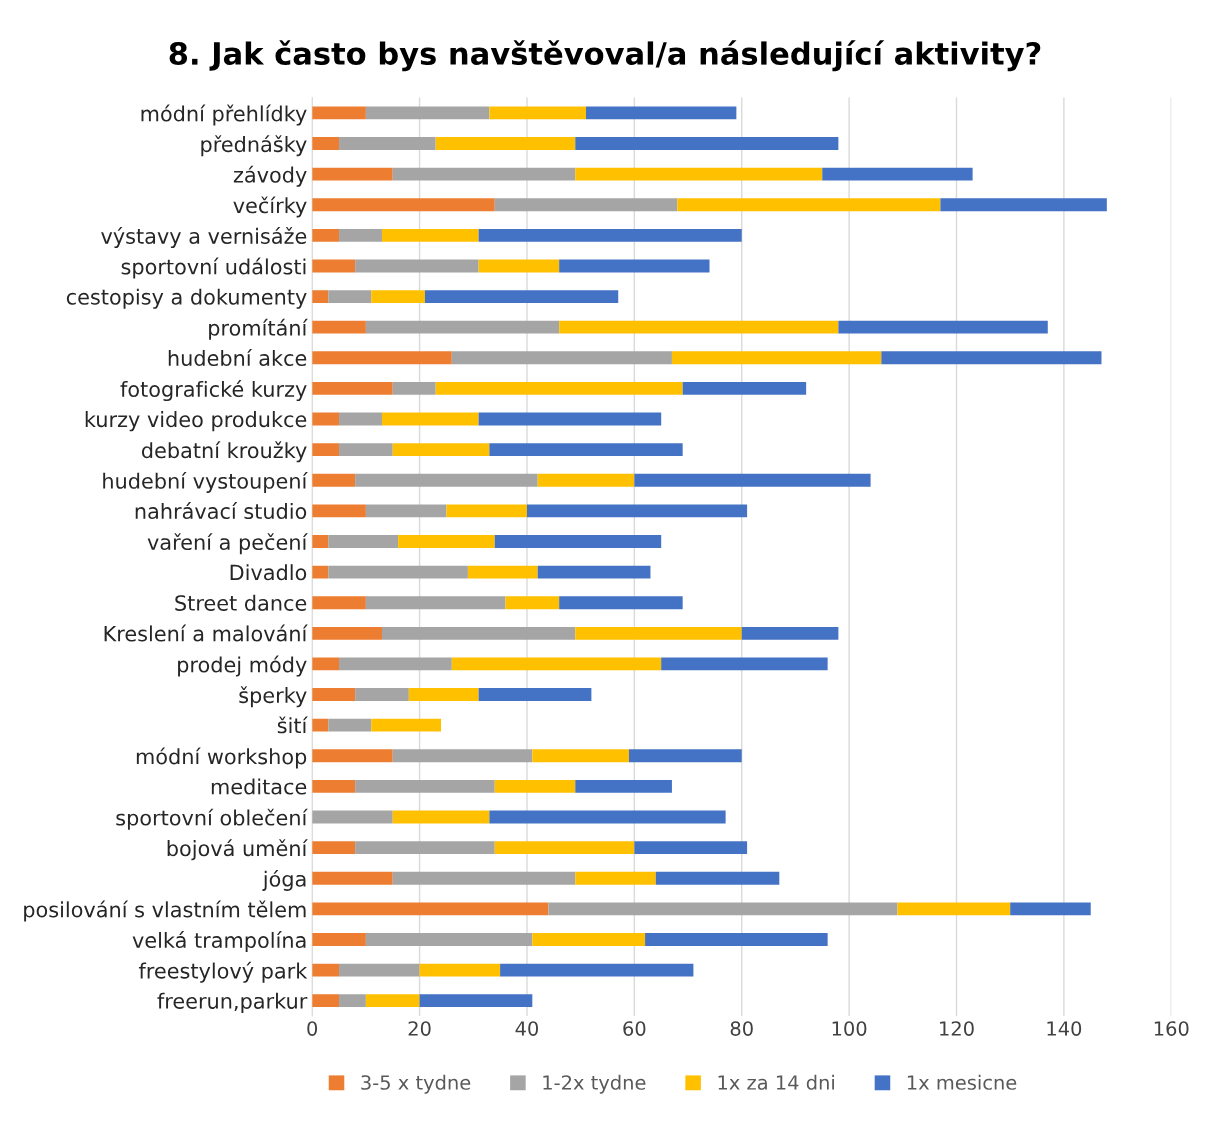 This screenshot has width=1210, height=1148. I want to click on x-tick-label: 100, so click(849, 1028).